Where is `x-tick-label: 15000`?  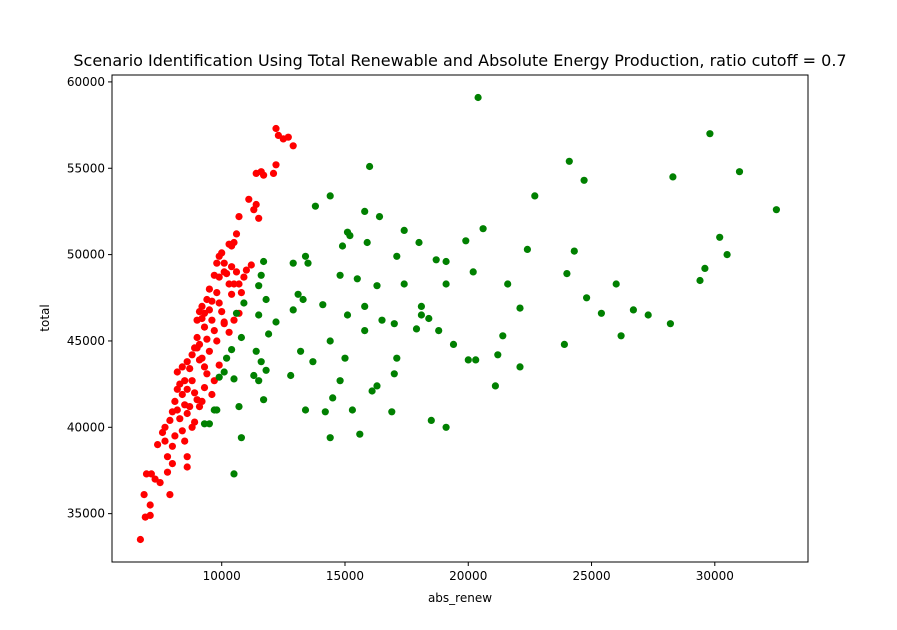
x-tick-label: 15000 is located at coordinates (345, 576).